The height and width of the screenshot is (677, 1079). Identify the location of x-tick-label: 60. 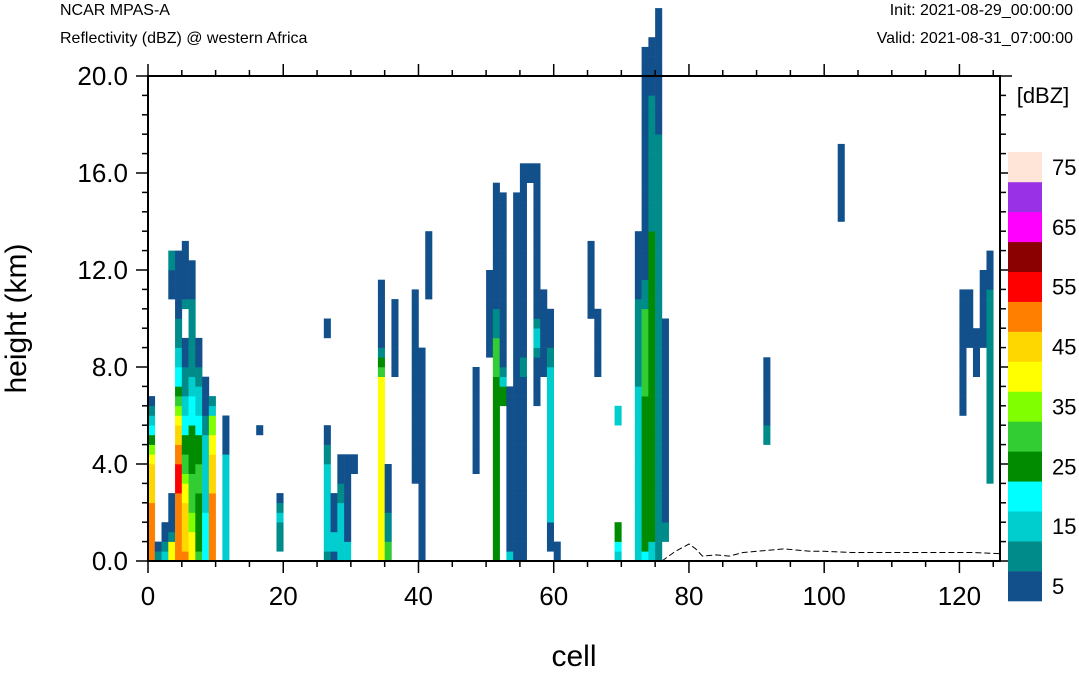
(553, 596).